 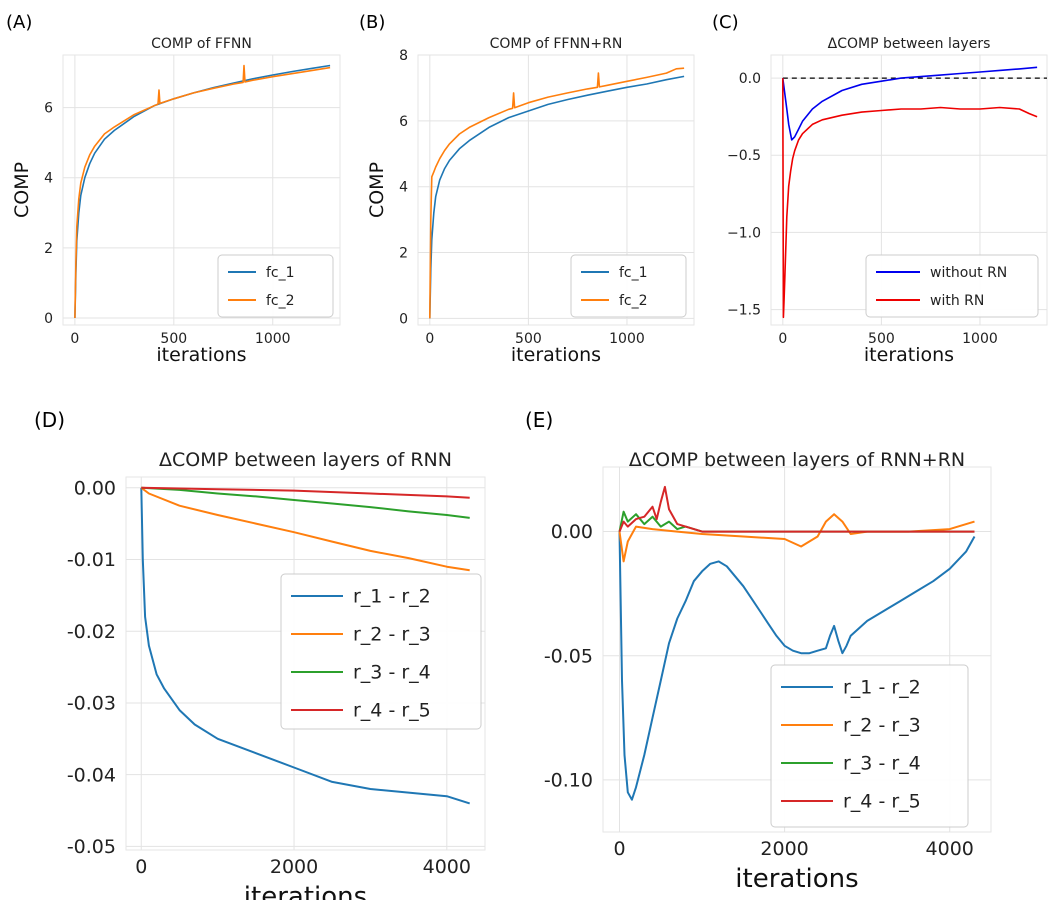 What do you see at coordinates (91, 775) in the screenshot?
I see `y-tick-label: -0.04` at bounding box center [91, 775].